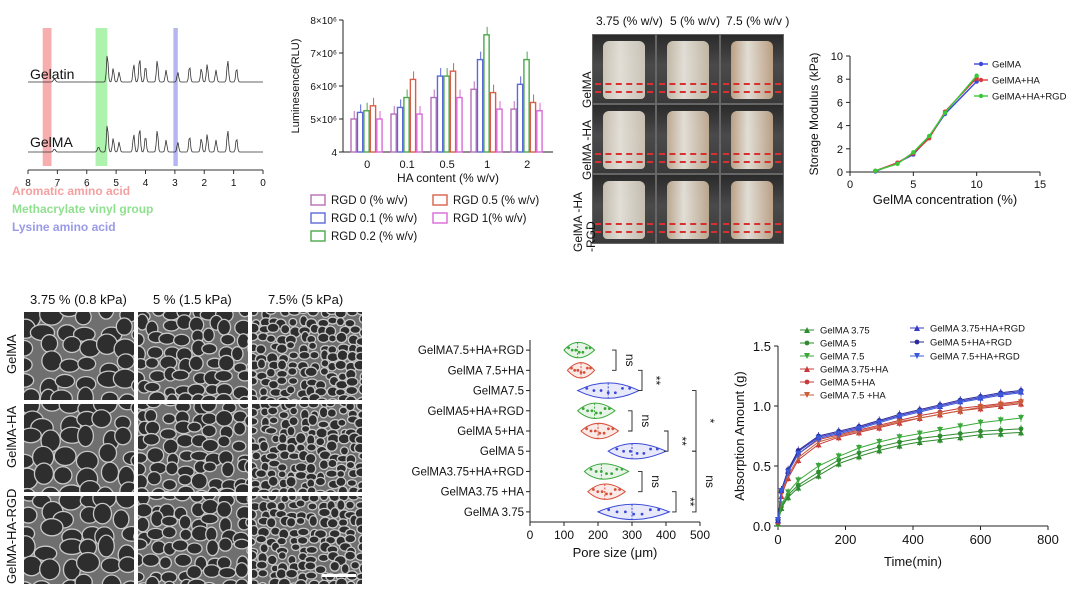  Describe the element at coordinates (263, 183) in the screenshot. I see `nmr-tick-label-0: 0` at that location.